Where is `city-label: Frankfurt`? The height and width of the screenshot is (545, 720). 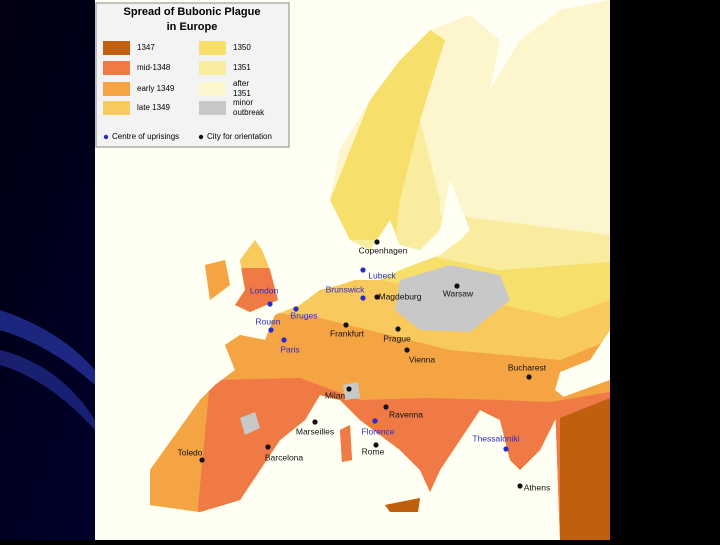
city-label: Frankfurt is located at coordinates (347, 333).